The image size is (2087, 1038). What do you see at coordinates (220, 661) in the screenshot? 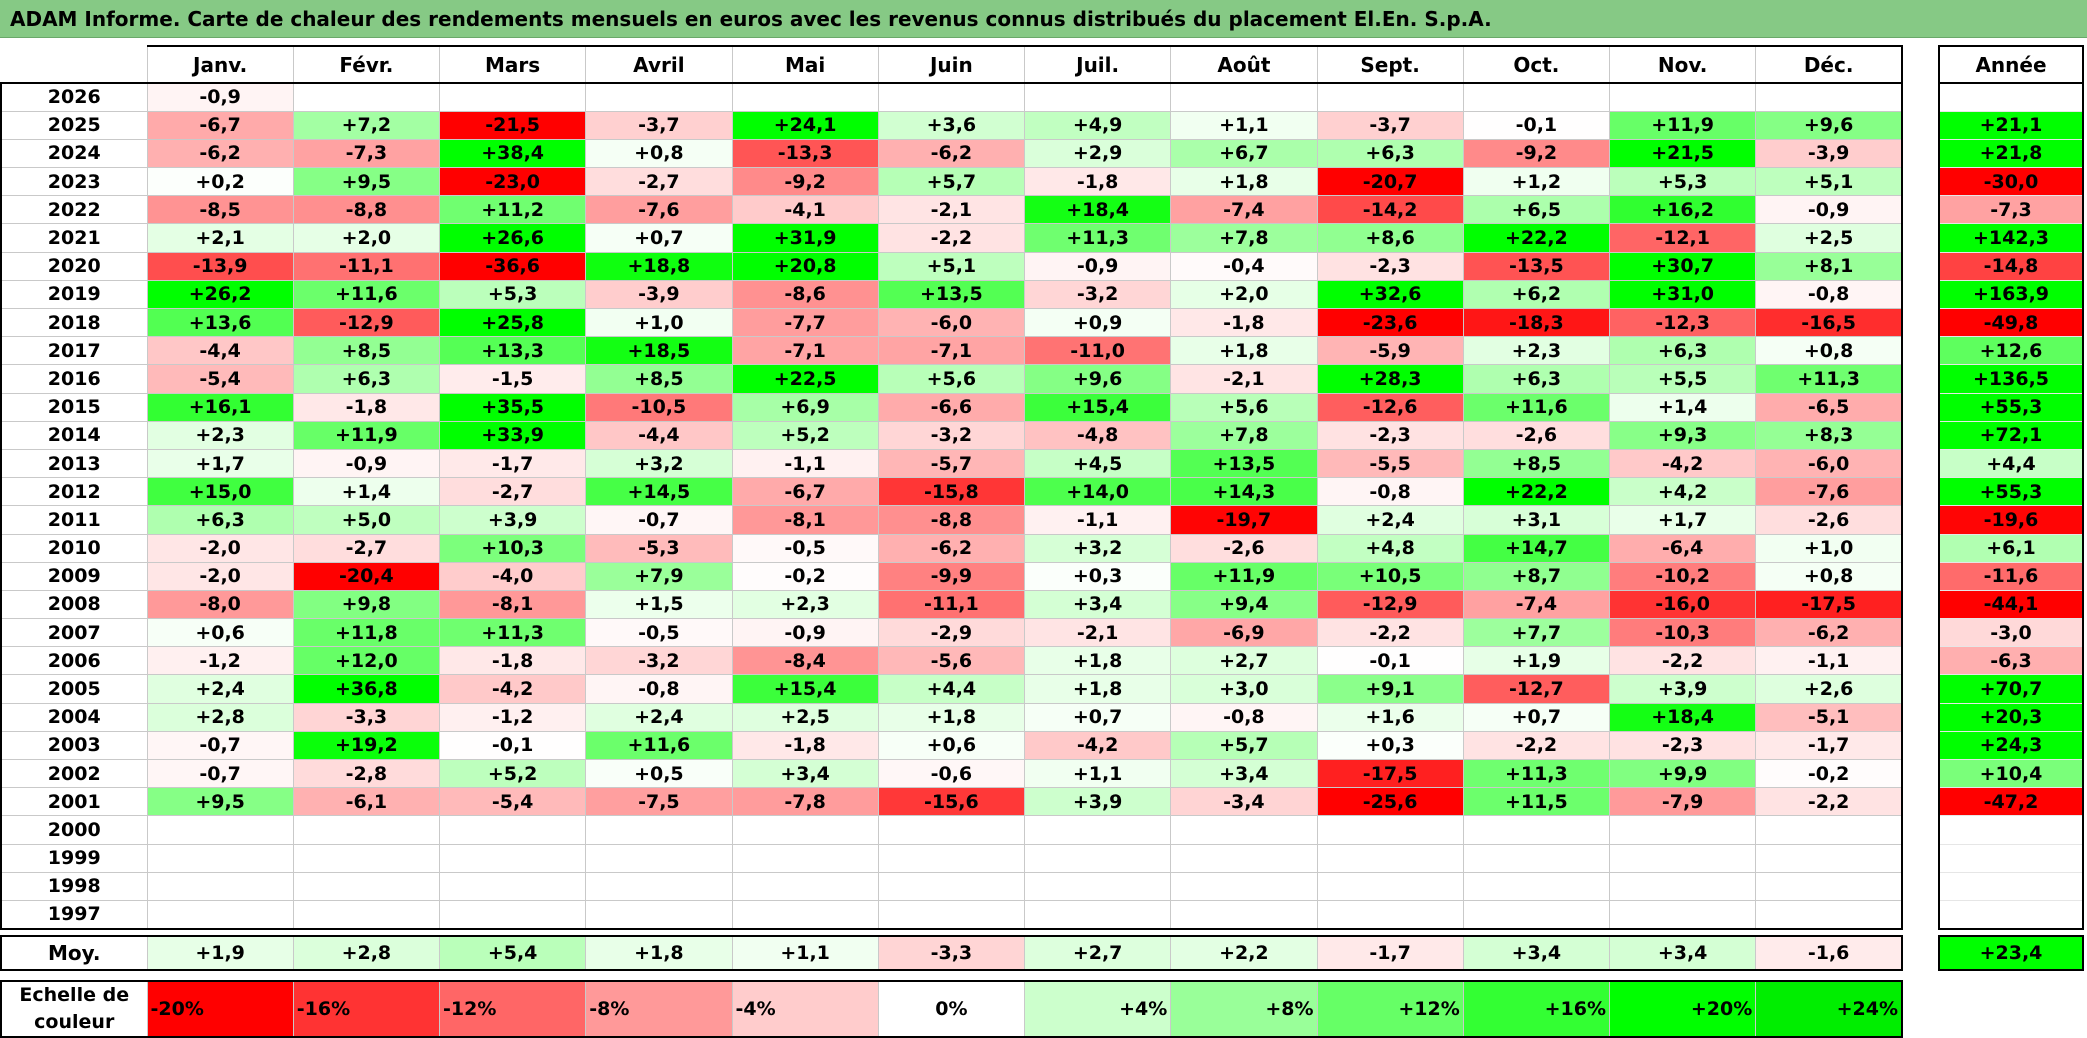
I see `heatmap-cell: -1,2` at bounding box center [220, 661].